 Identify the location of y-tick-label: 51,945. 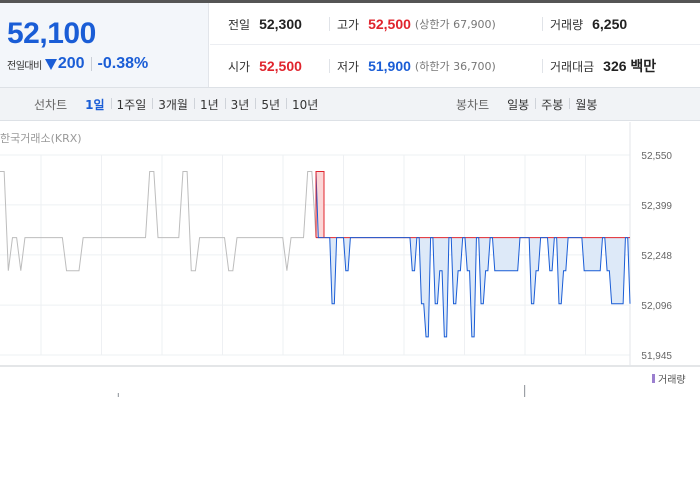
(656, 356).